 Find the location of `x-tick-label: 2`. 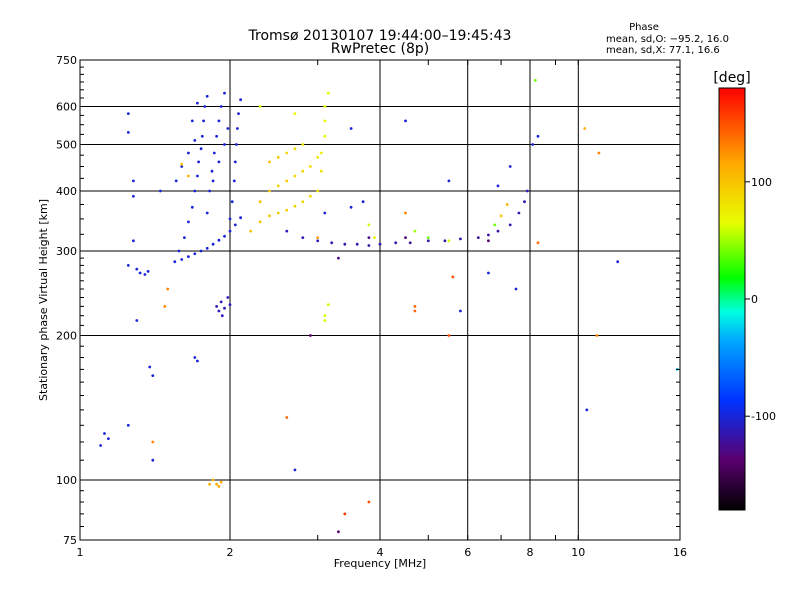

x-tick-label: 2 is located at coordinates (230, 552).